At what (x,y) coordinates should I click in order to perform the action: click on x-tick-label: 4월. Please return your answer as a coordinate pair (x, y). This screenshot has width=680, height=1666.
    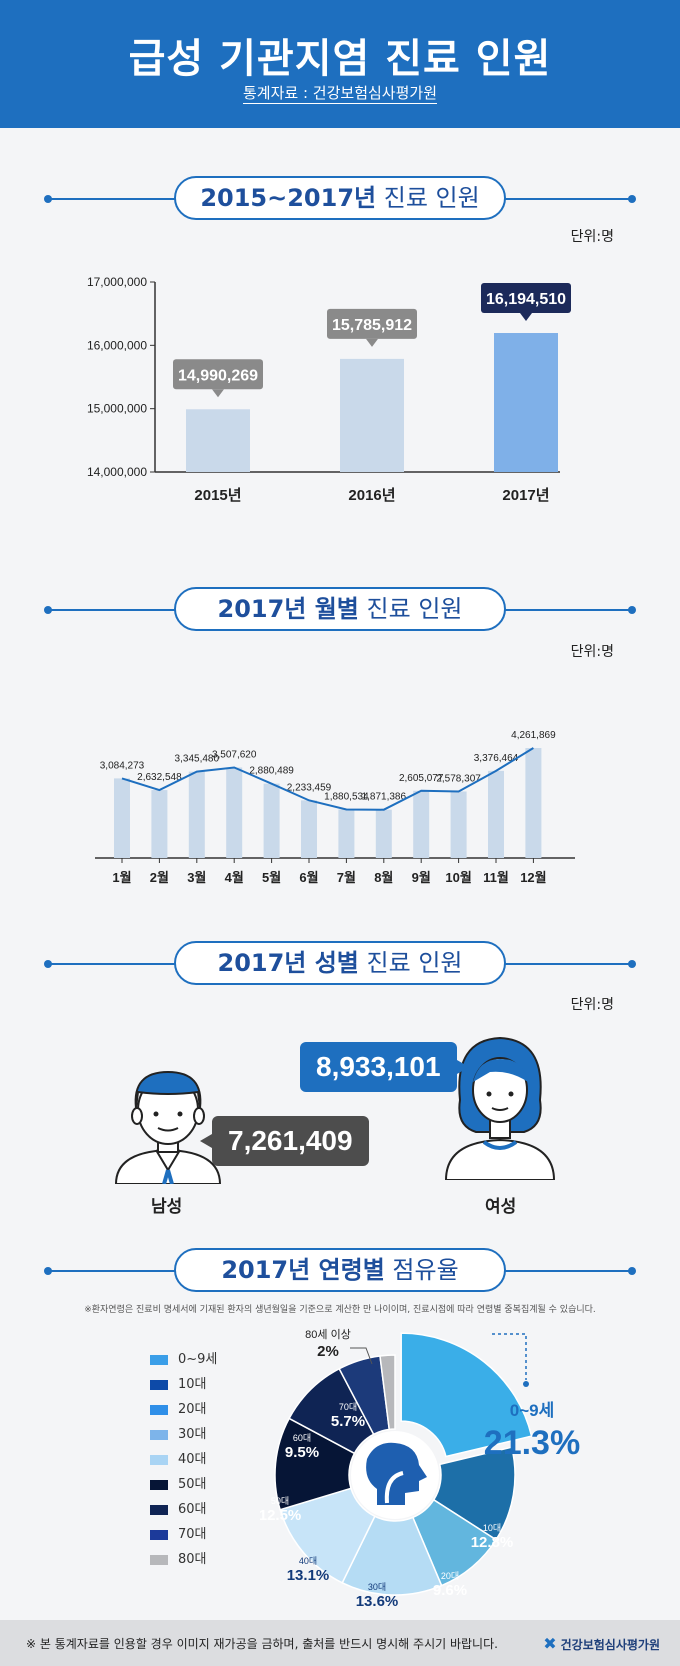
    Looking at the image, I should click on (234, 877).